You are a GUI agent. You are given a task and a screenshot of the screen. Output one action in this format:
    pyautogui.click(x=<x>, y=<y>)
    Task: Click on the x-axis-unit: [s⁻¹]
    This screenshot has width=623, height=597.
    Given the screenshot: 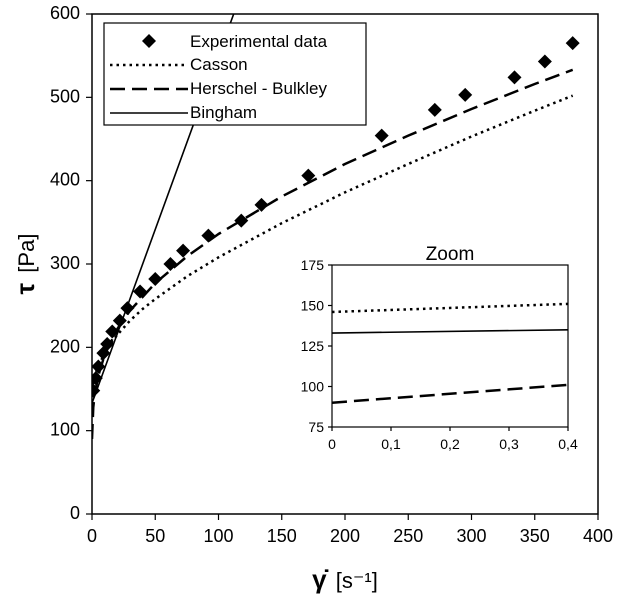 What is the action you would take?
    pyautogui.click(x=357, y=580)
    